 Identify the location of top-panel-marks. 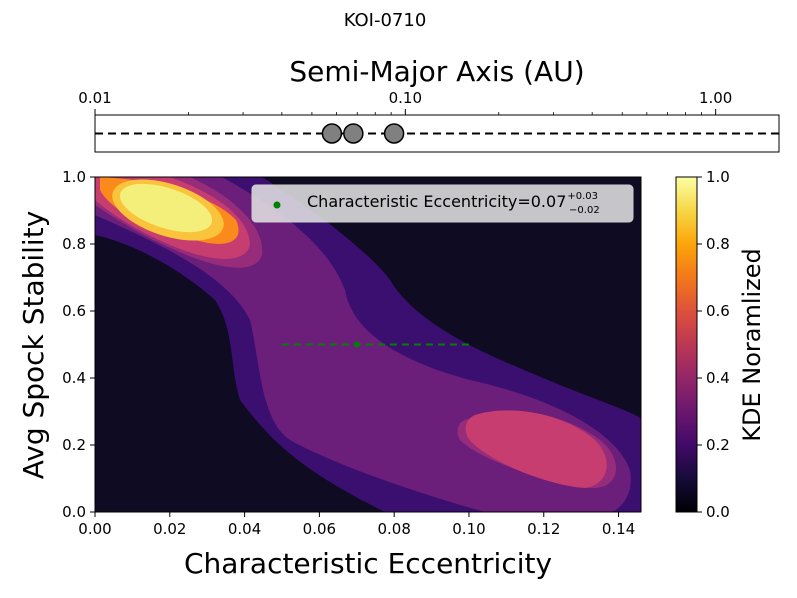
(437, 133).